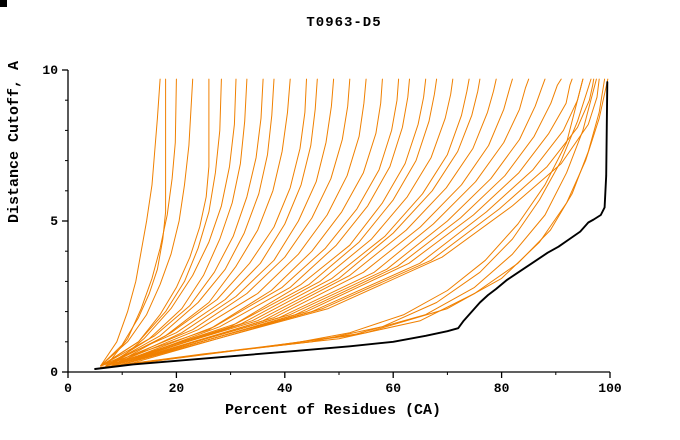 This screenshot has height=440, width=680. What do you see at coordinates (610, 388) in the screenshot?
I see `x-tick-label: 100` at bounding box center [610, 388].